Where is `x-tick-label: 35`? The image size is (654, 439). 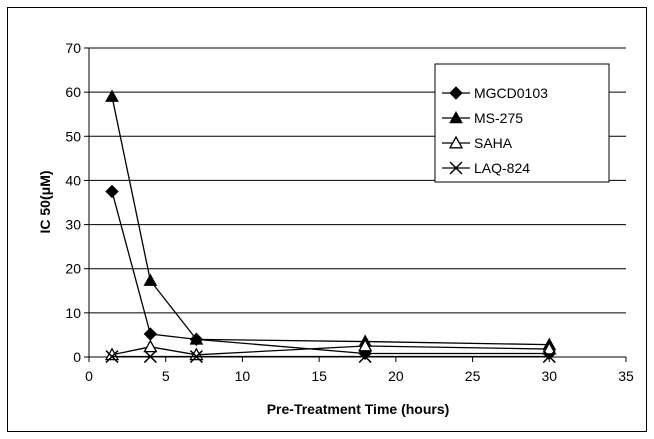
x-tick-label: 35 is located at coordinates (626, 376).